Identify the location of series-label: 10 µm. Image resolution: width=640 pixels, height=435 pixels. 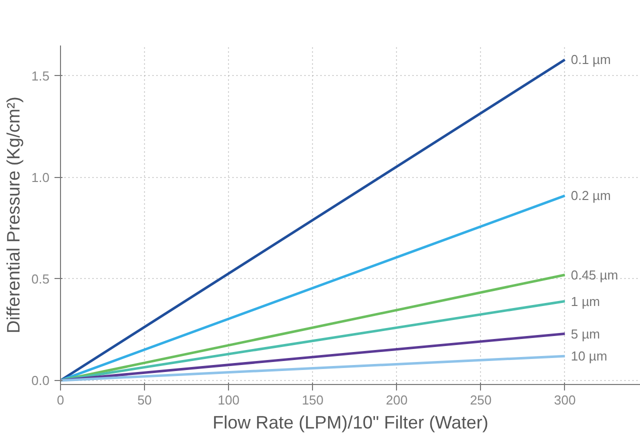
(589, 356).